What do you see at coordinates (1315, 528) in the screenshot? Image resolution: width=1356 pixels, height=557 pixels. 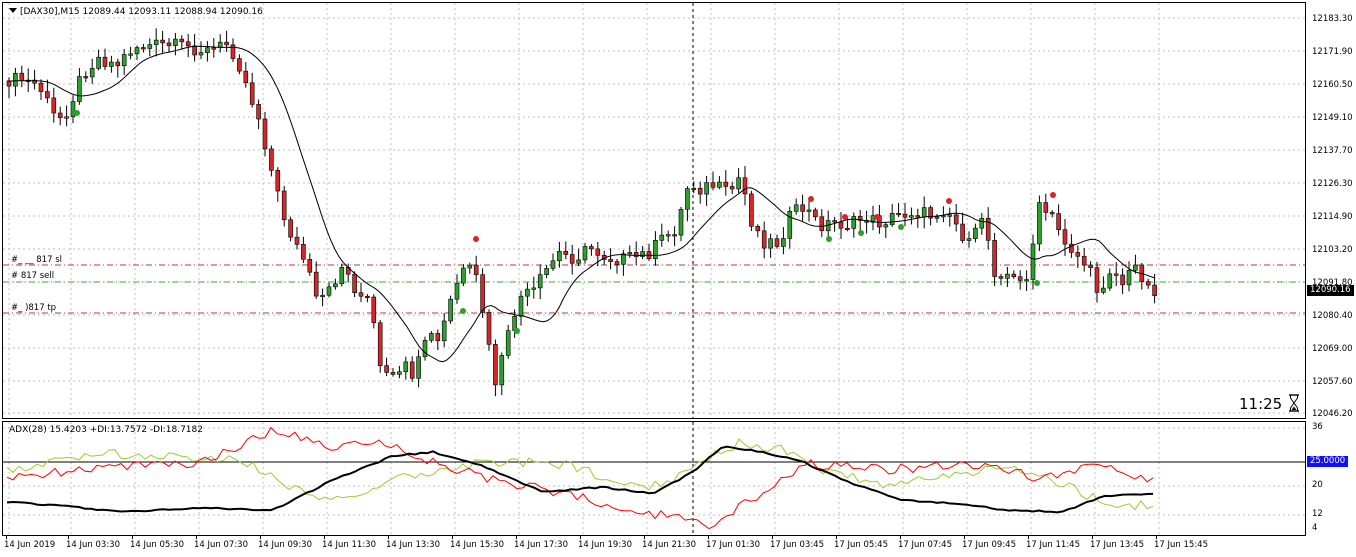 I see `adx-tick-label: 4` at bounding box center [1315, 528].